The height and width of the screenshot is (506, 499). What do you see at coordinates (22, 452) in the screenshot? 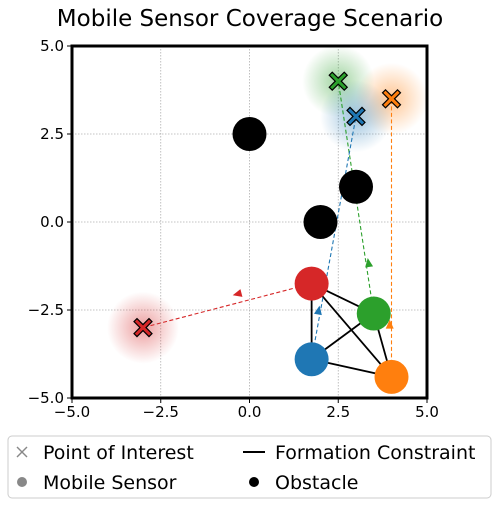
I see `legend-poi-marker` at bounding box center [22, 452].